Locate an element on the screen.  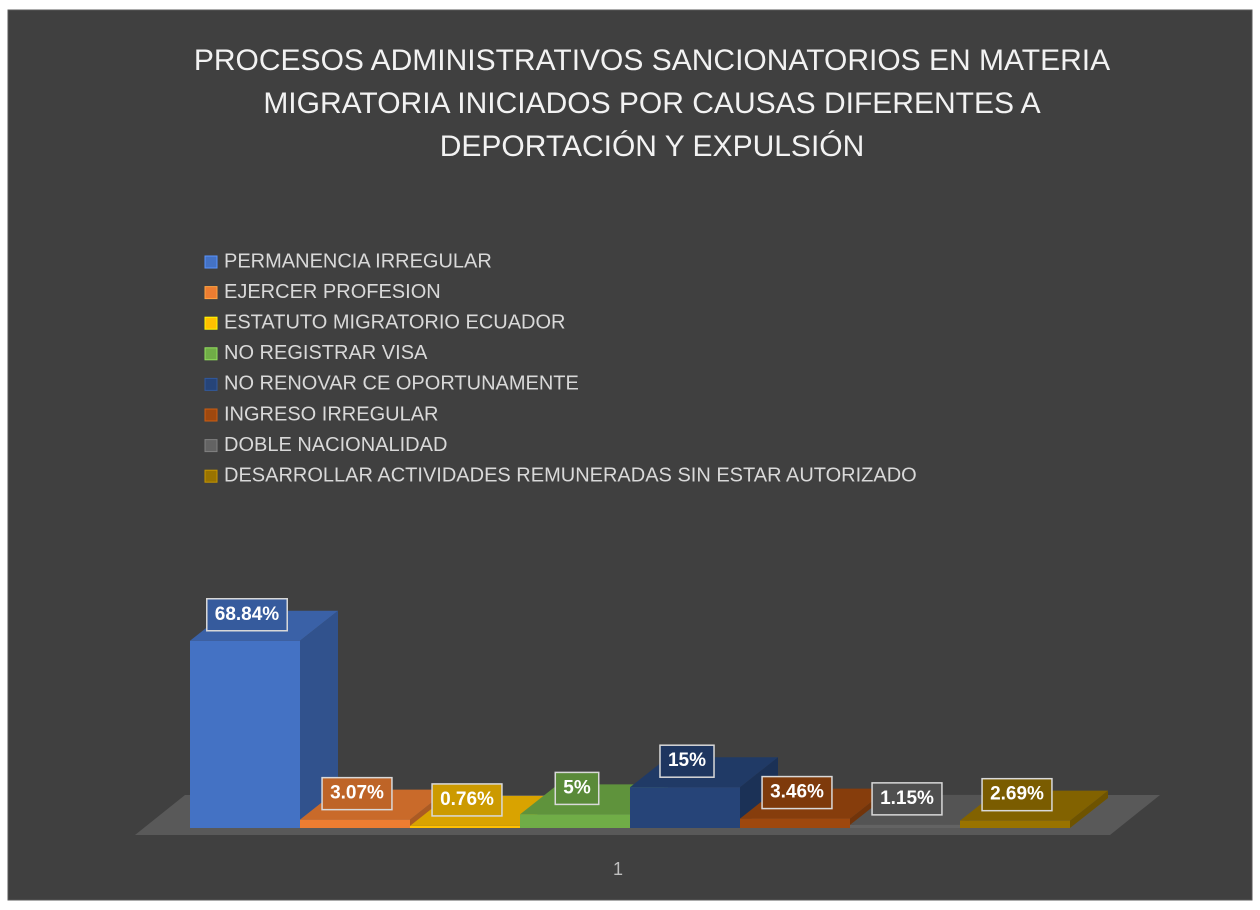
data-label: 68.84% is located at coordinates (247, 615).